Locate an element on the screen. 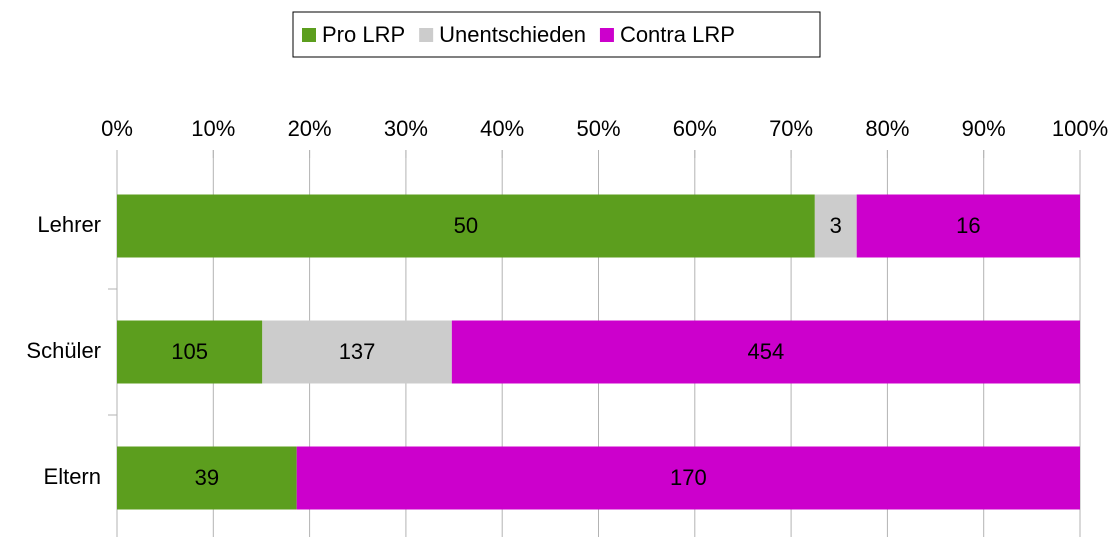 The height and width of the screenshot is (537, 1117). x-tick-label: 80% is located at coordinates (887, 128).